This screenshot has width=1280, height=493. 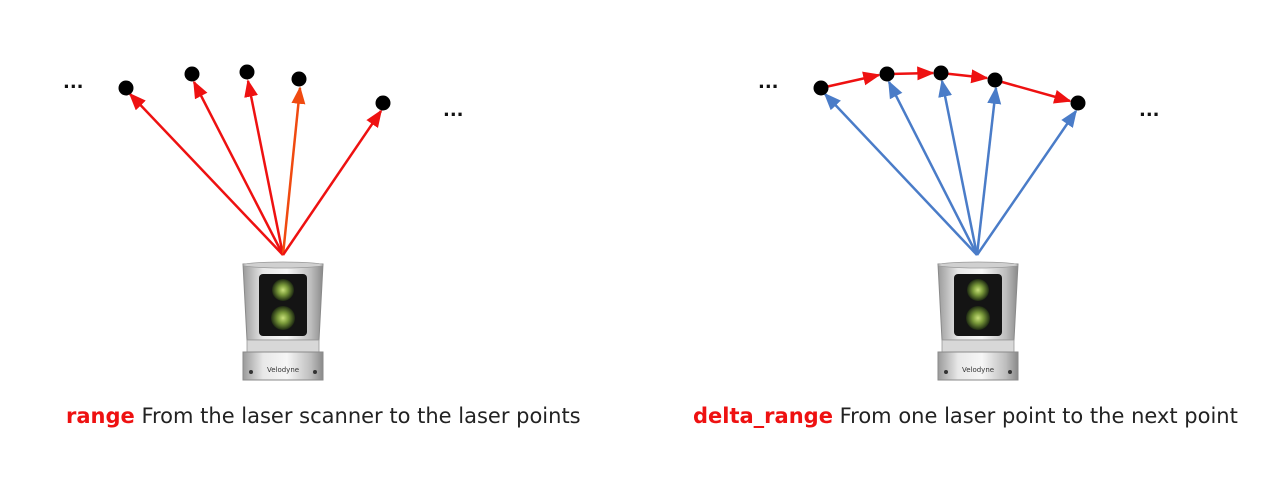 I want to click on delta-range-rays, so click(x=950, y=167).